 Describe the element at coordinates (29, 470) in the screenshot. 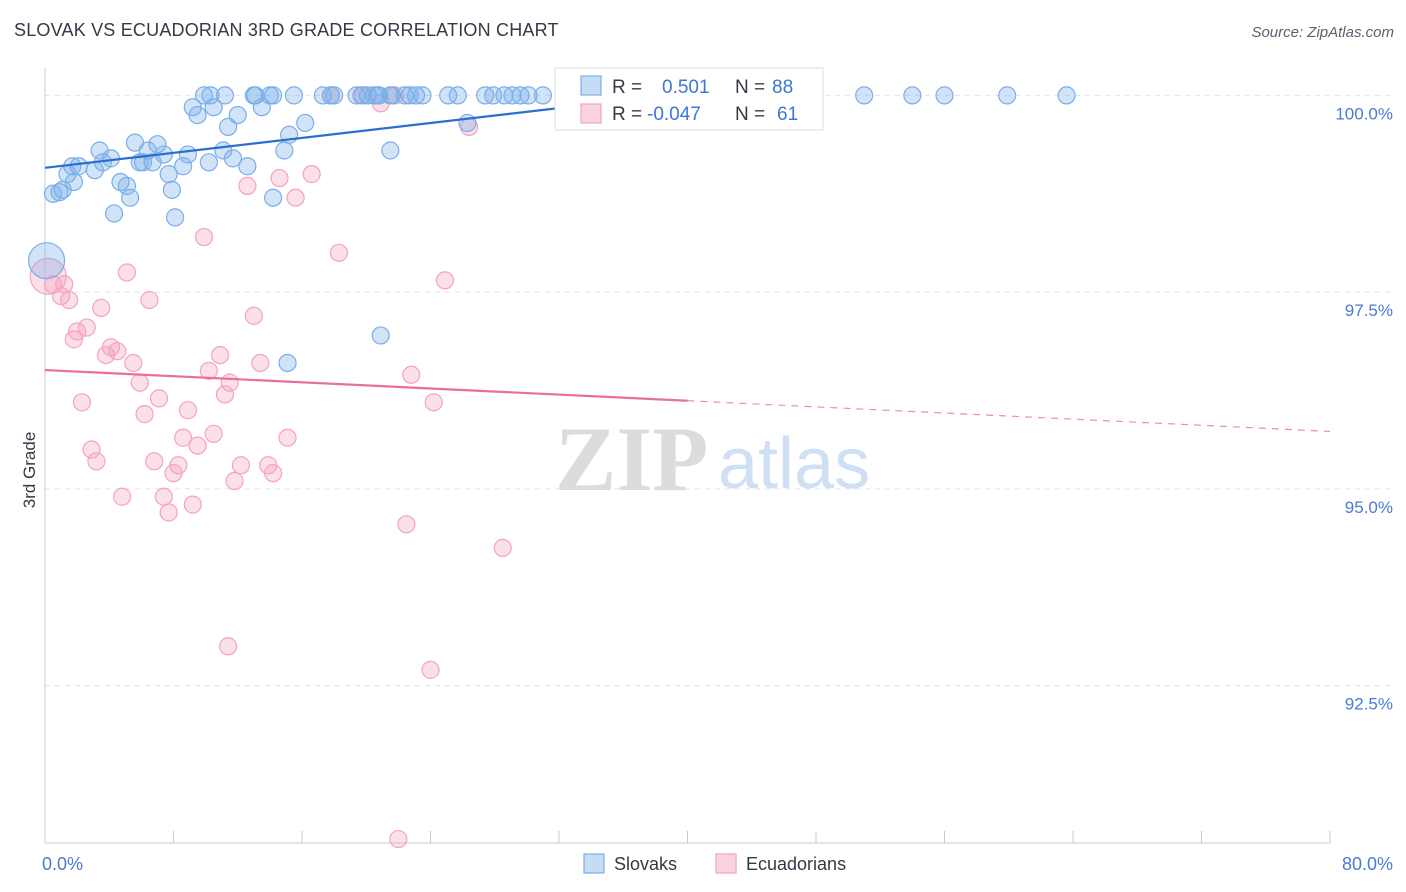

I see `y-axis-label: 3rd Grade` at that location.